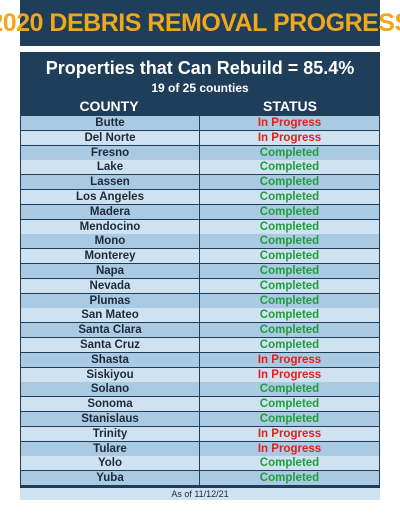 The width and height of the screenshot is (400, 516). I want to click on table-row: Madera Completed, so click(200, 212).